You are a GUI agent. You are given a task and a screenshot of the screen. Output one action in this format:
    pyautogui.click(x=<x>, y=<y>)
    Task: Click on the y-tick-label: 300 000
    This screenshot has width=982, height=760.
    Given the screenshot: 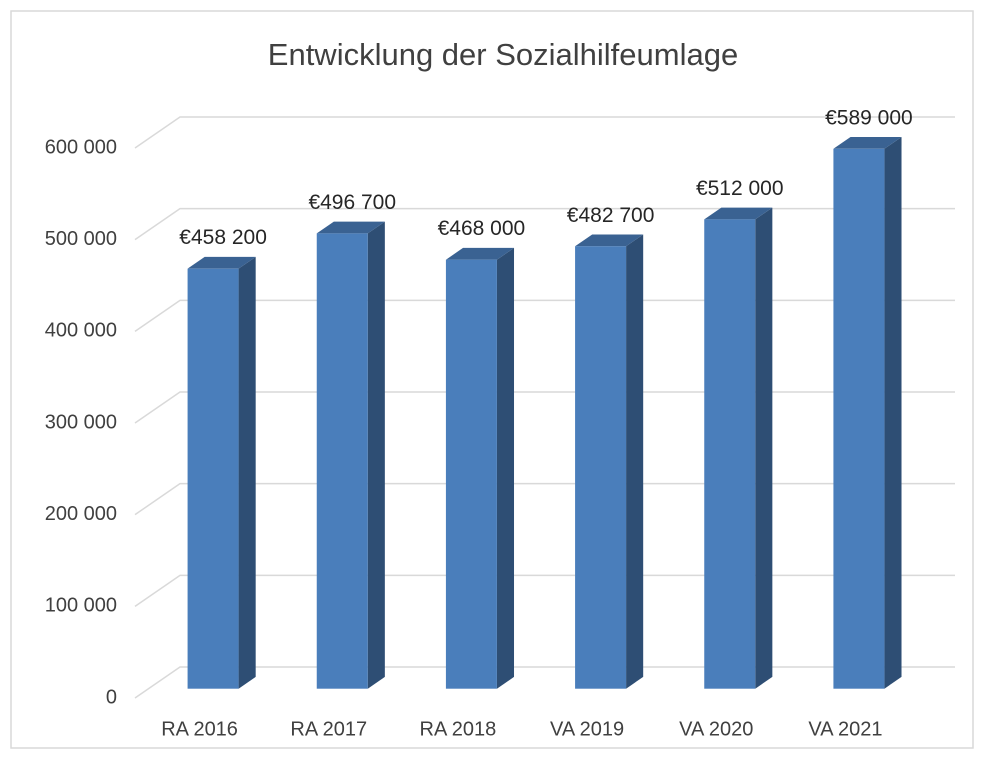 What is the action you would take?
    pyautogui.click(x=81, y=422)
    